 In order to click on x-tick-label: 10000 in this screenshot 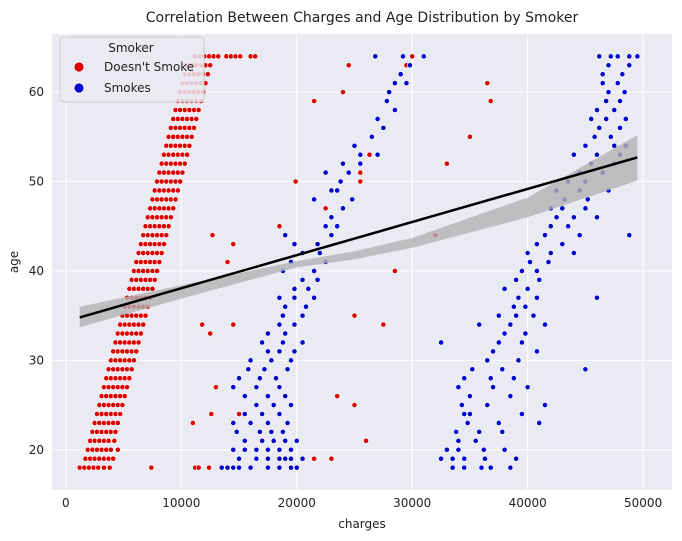, I will do `click(181, 503)`.